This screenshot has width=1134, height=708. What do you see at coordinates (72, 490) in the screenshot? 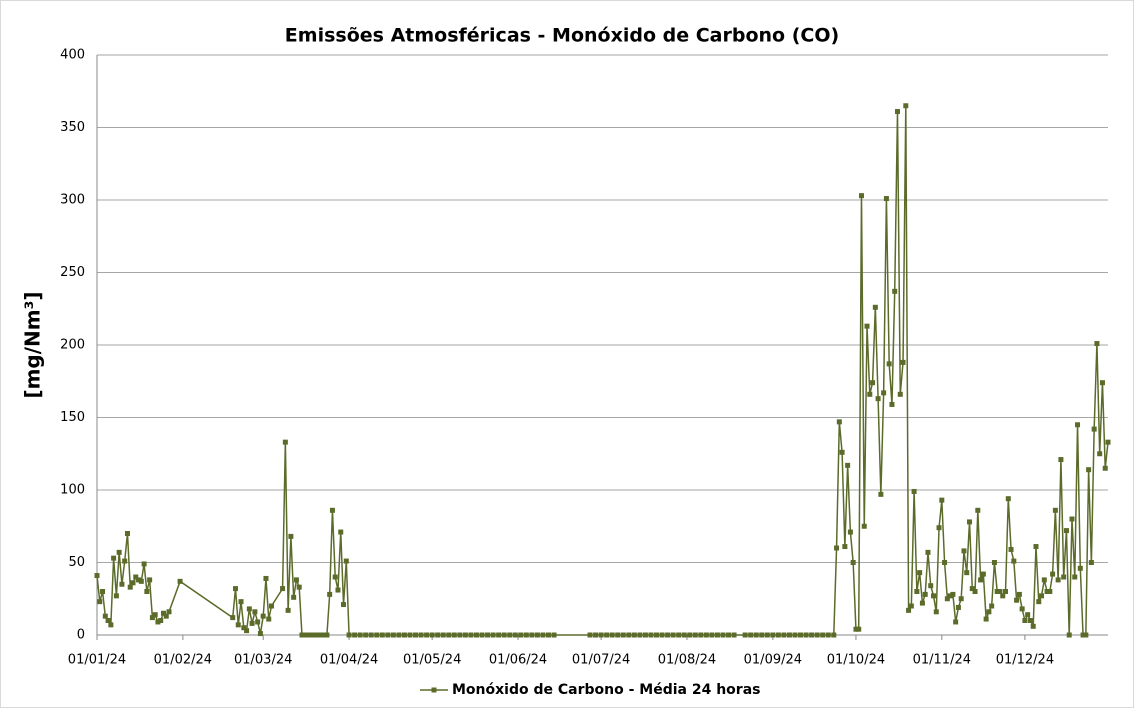
I see `y-tick-label: 100` at bounding box center [72, 490].